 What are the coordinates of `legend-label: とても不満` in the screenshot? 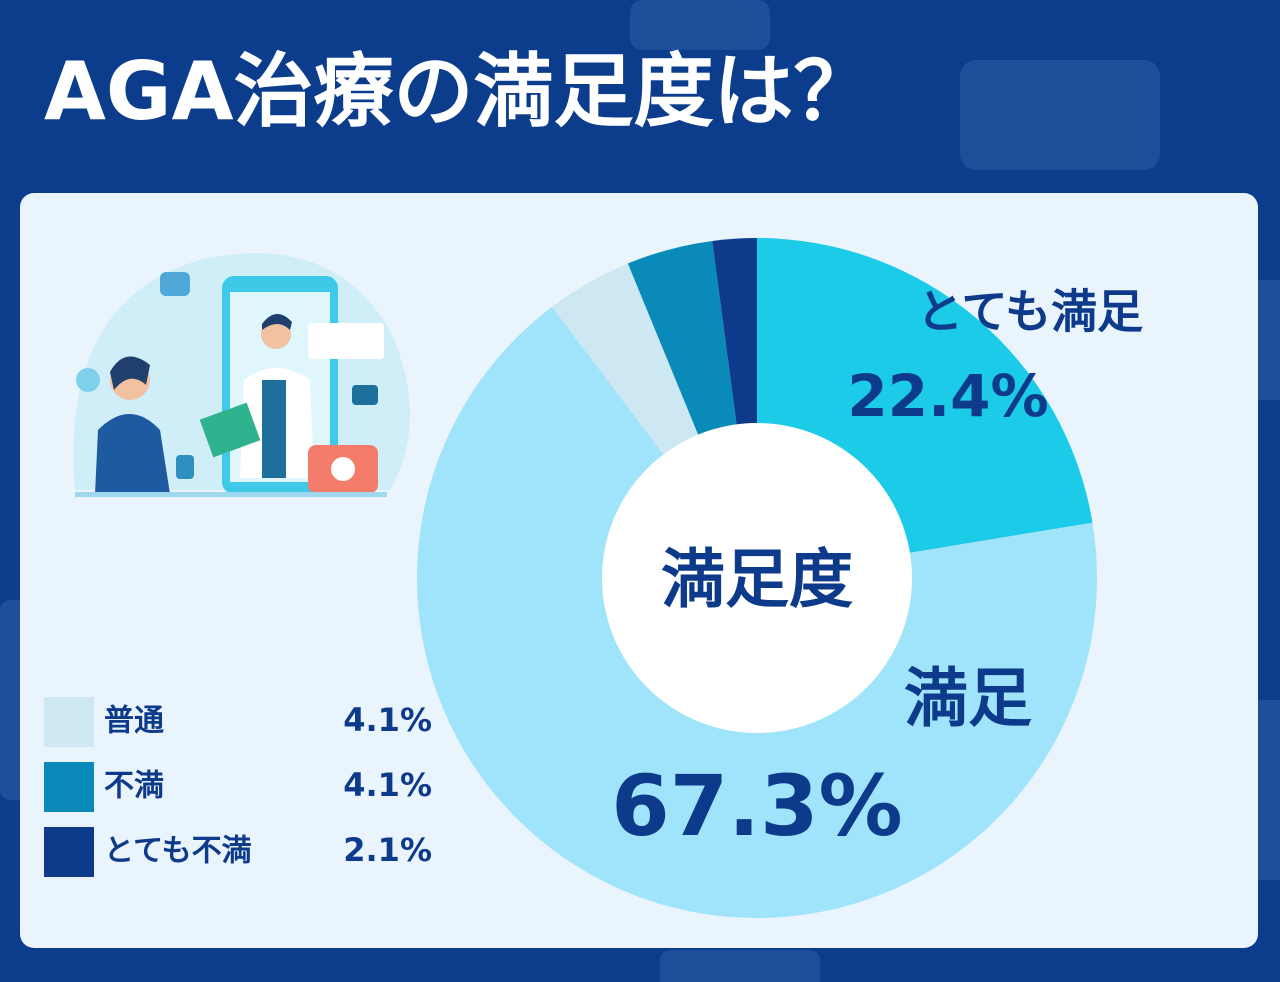 It's located at (178, 851).